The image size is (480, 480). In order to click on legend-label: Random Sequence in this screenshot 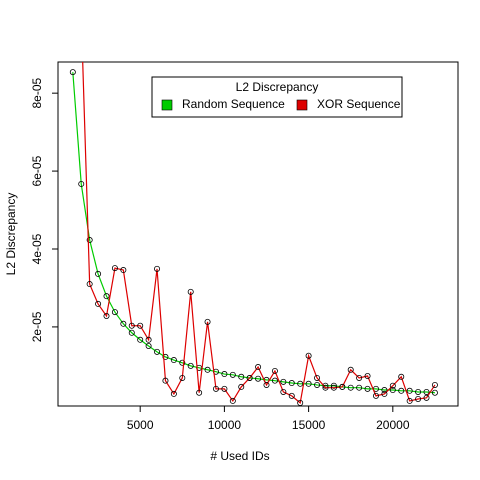, I will do `click(233, 104)`.